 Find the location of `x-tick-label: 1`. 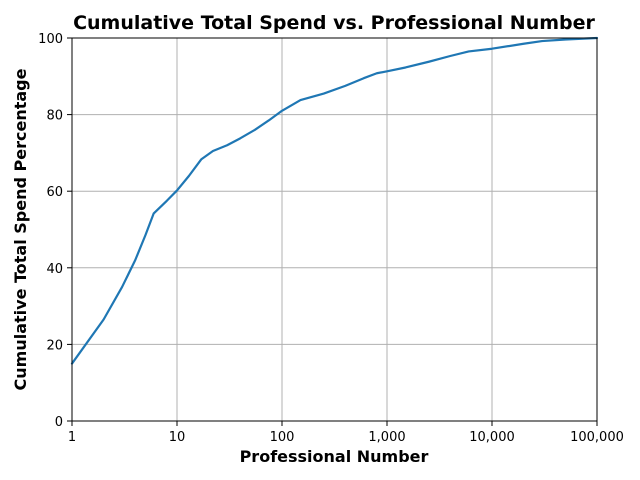

x-tick-label: 1 is located at coordinates (72, 437).